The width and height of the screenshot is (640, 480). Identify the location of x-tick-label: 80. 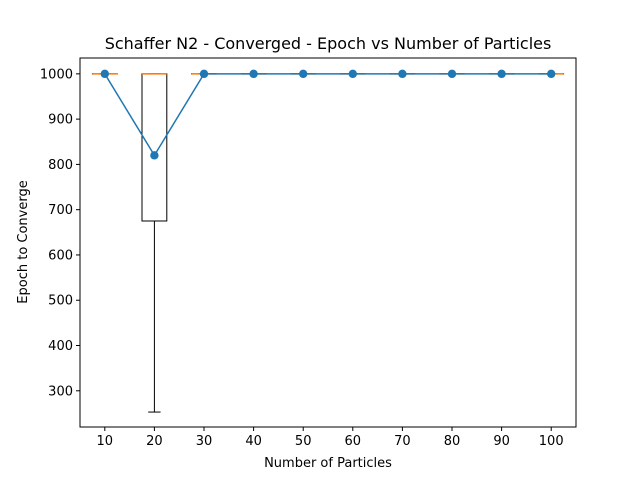
(452, 441).